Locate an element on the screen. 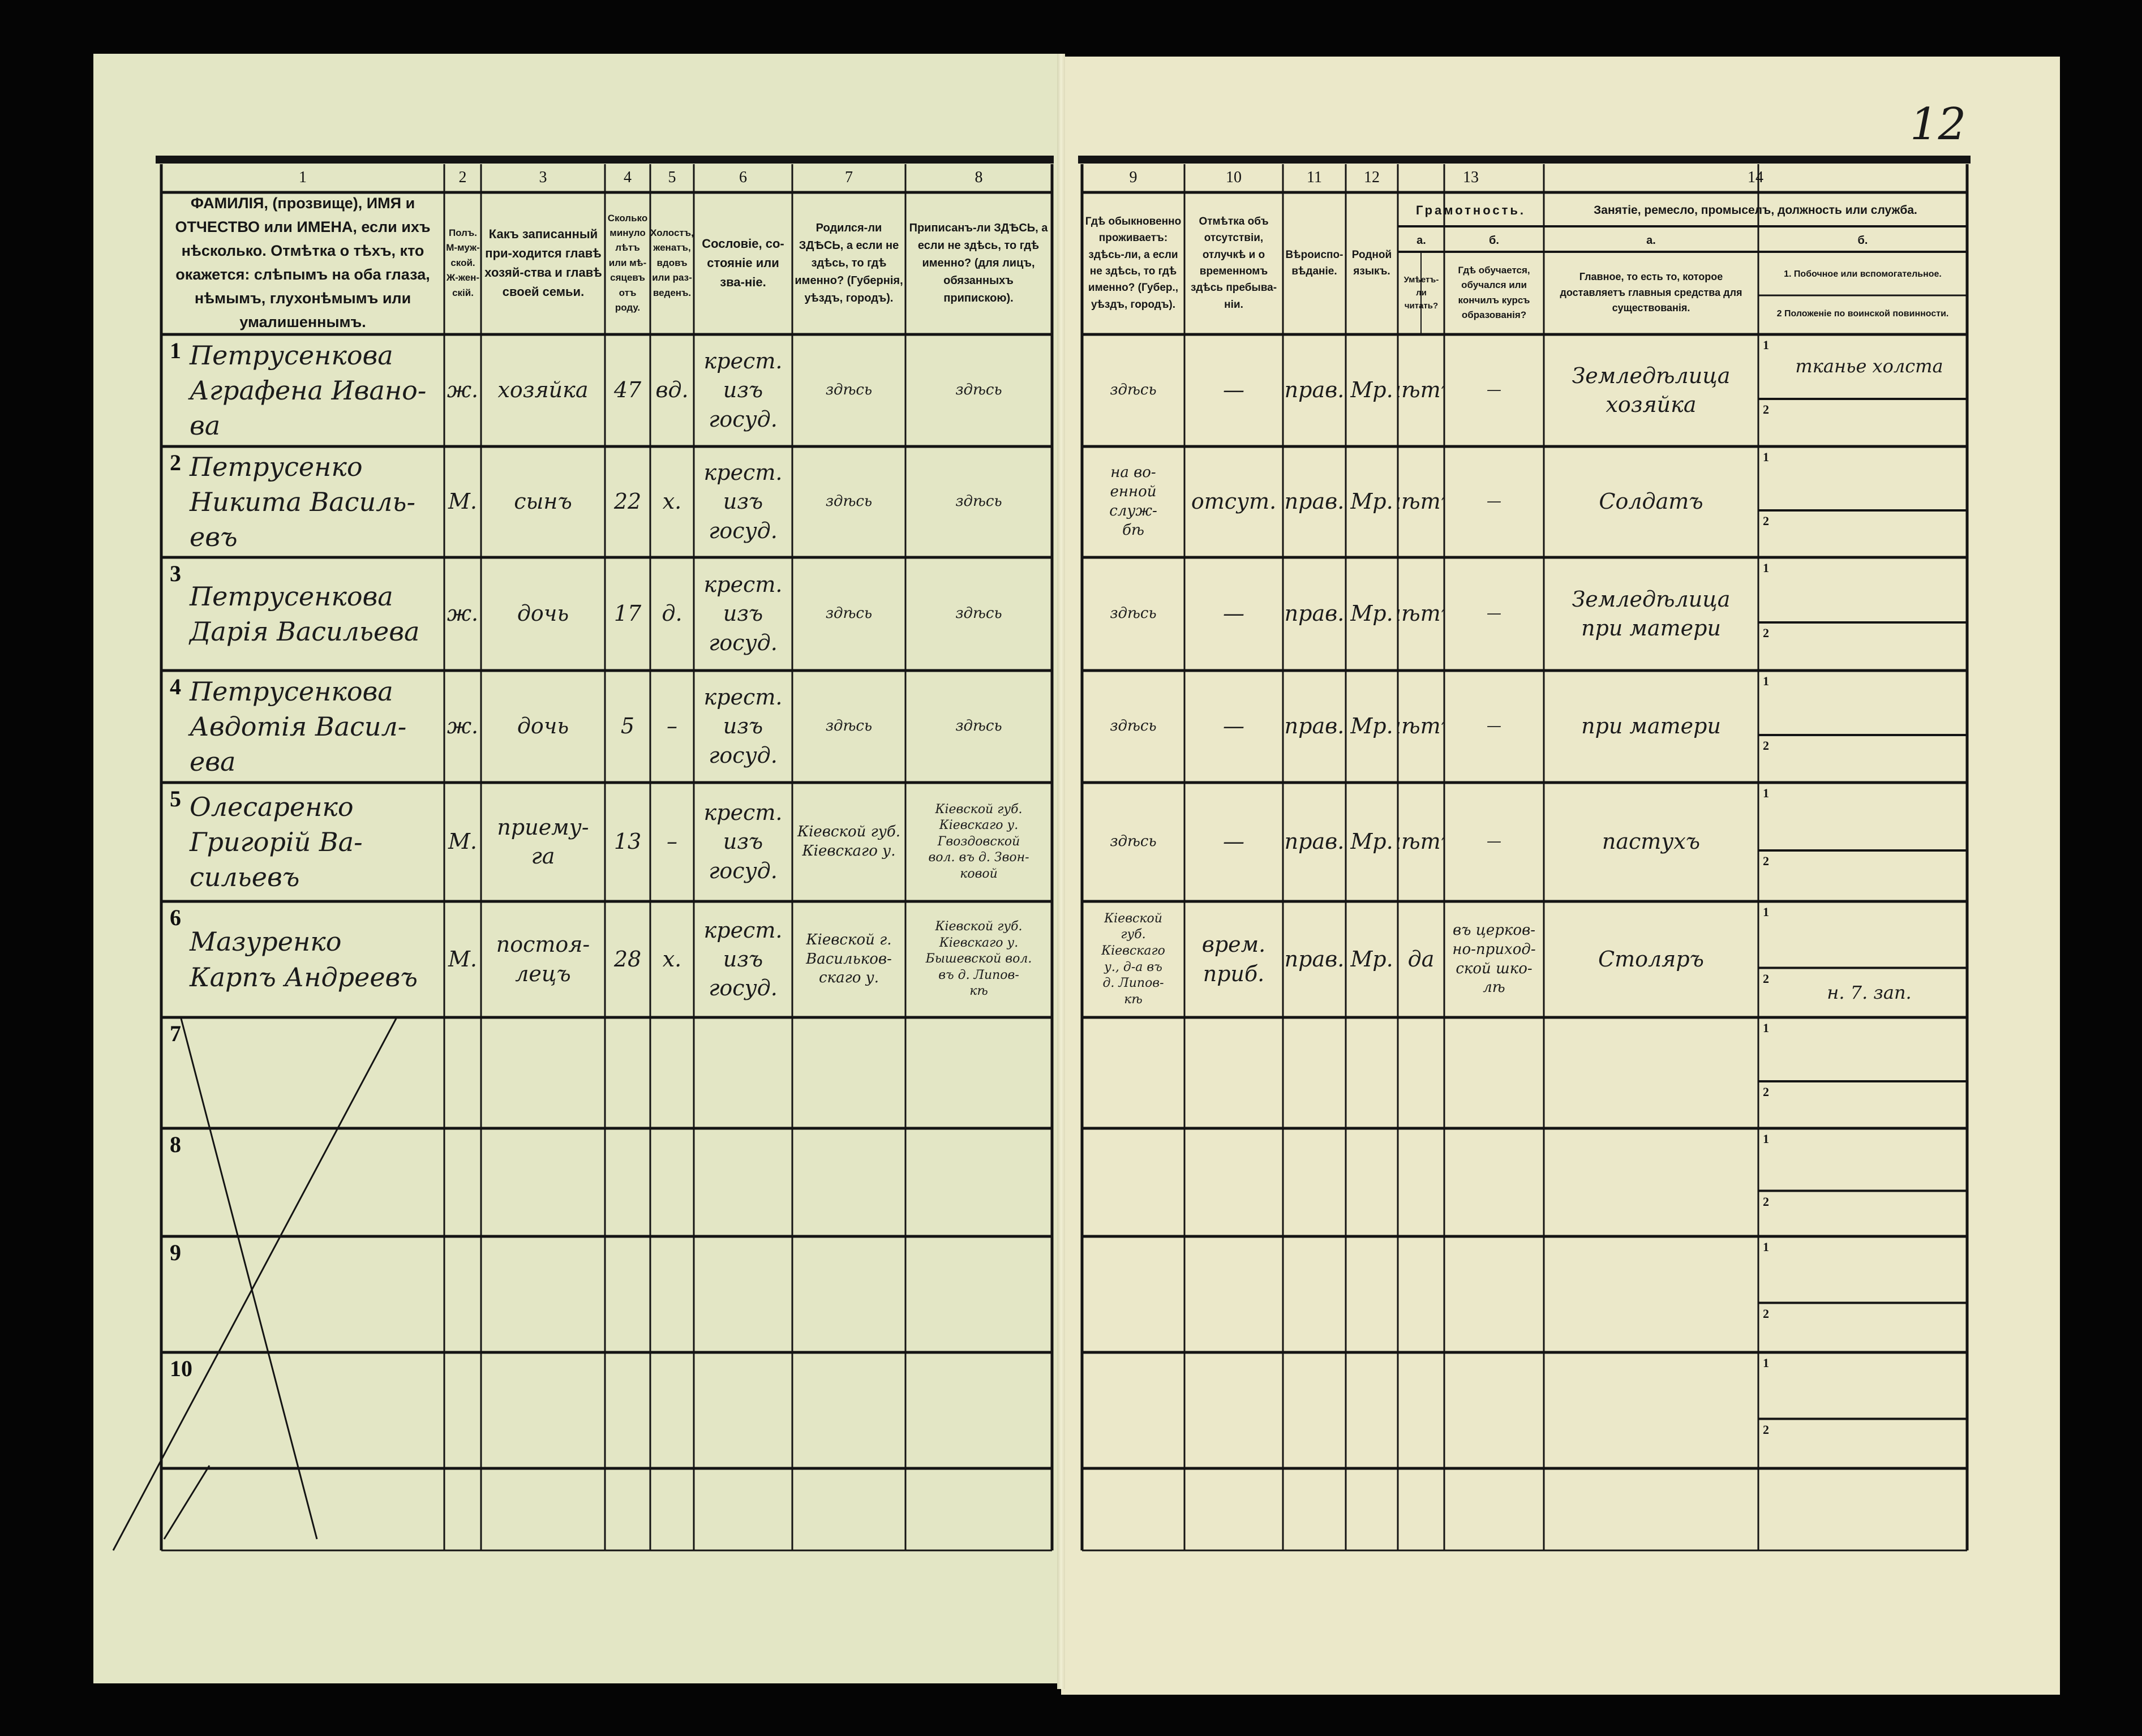  cell-school is located at coordinates (1494, 1294).